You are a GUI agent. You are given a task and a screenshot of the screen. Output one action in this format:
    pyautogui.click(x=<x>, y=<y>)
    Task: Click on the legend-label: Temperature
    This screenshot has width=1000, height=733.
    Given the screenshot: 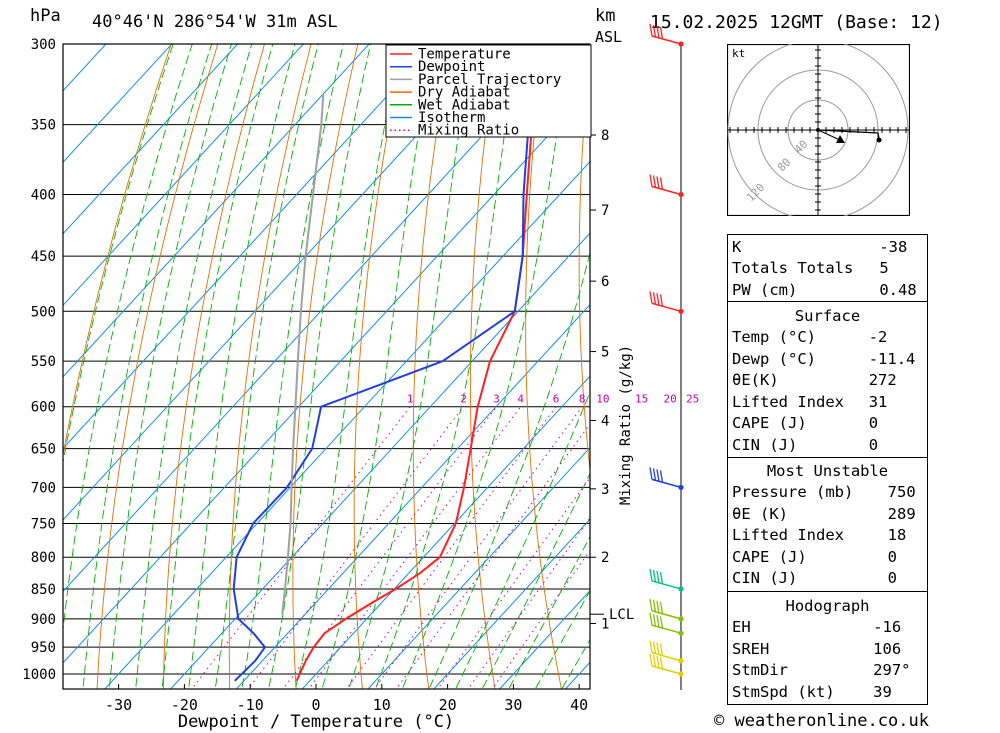 What is the action you would take?
    pyautogui.click(x=464, y=55)
    